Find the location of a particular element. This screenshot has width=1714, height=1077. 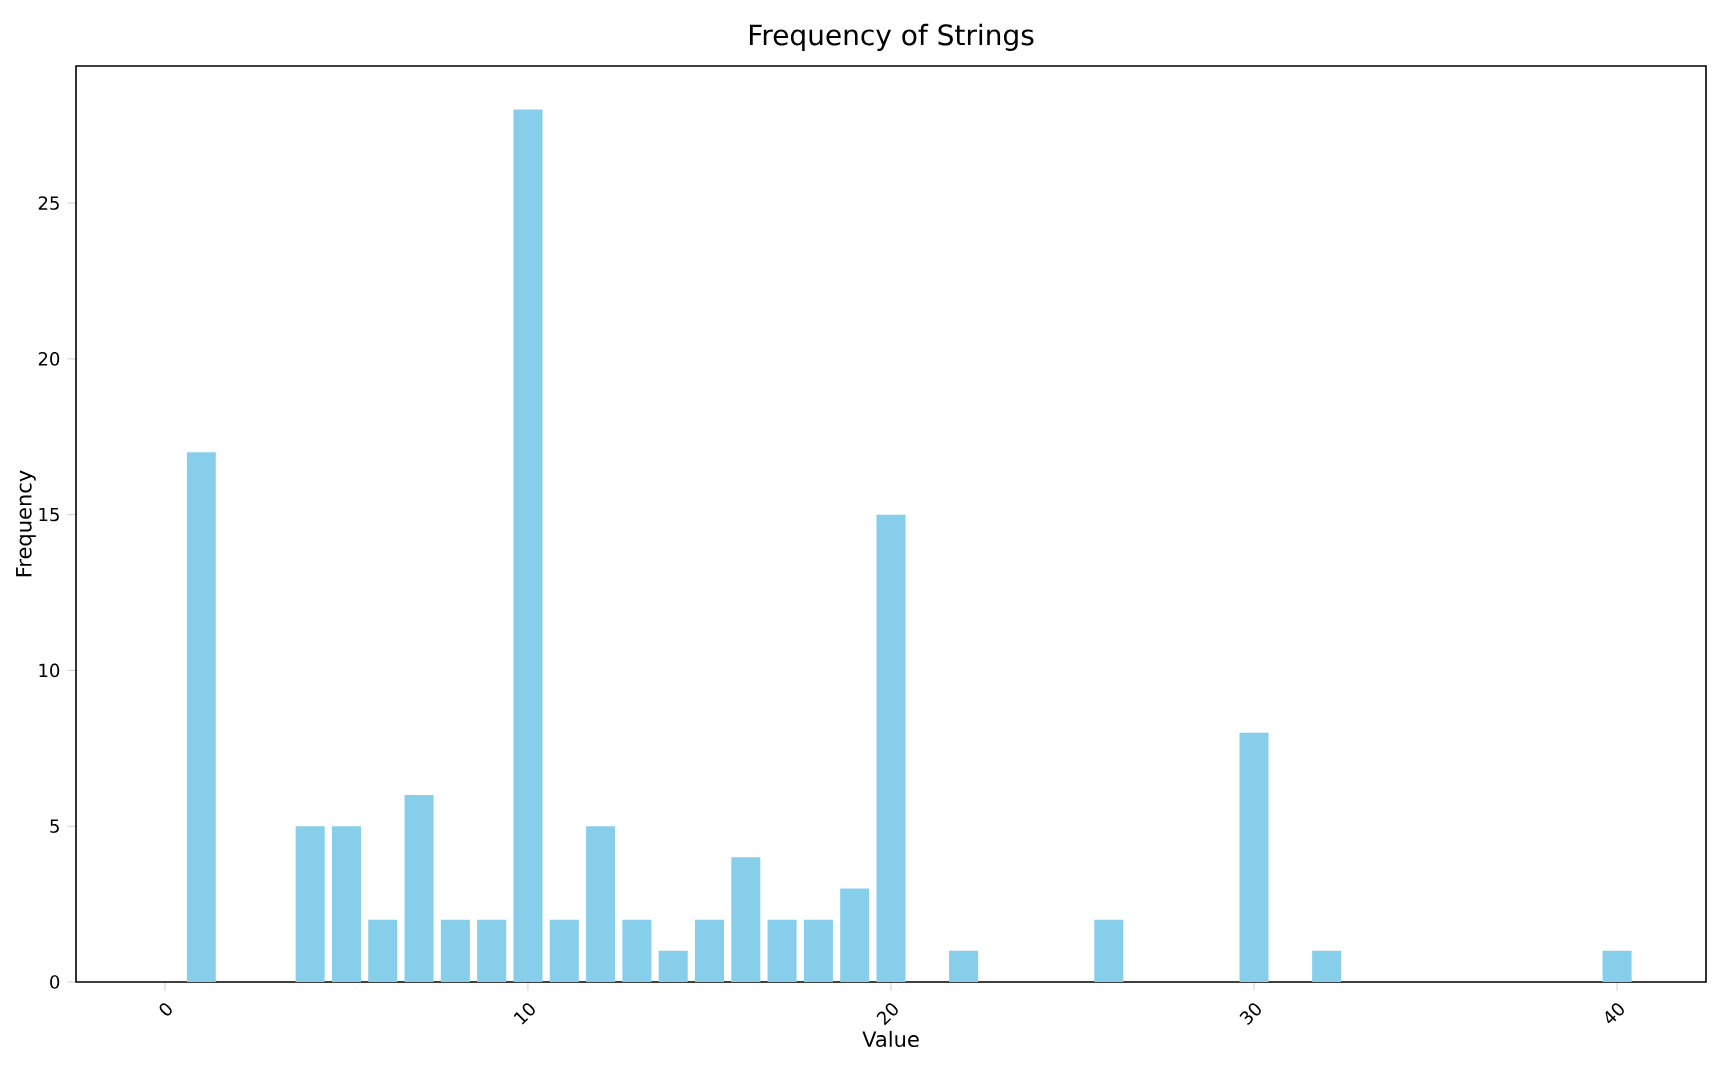

y-axis-title: Frequency is located at coordinates (26, 523).